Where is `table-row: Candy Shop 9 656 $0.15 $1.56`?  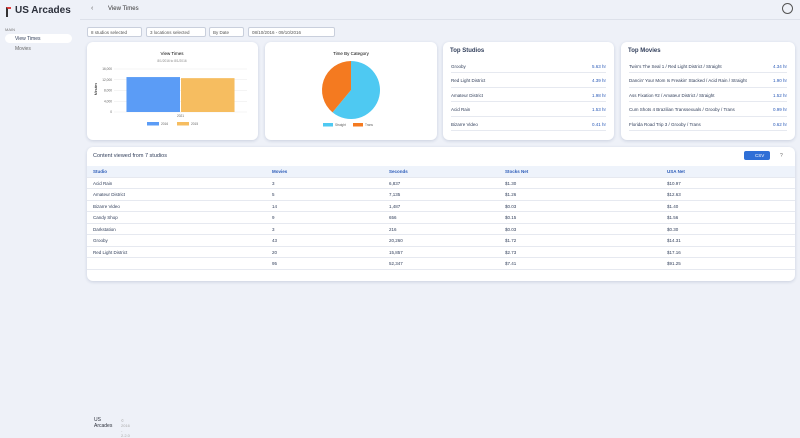
table-row: Candy Shop 9 656 $0.15 $1.56 is located at coordinates (441, 218).